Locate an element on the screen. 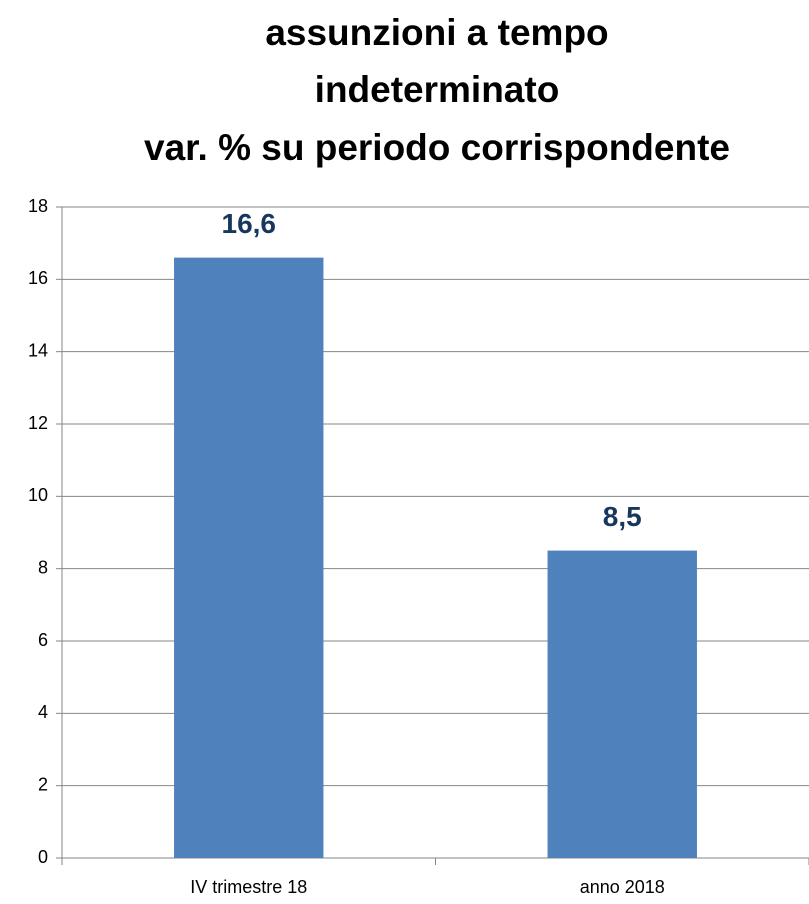 The width and height of the screenshot is (809, 904). x-tick-label: anno 2018 is located at coordinates (622, 887).